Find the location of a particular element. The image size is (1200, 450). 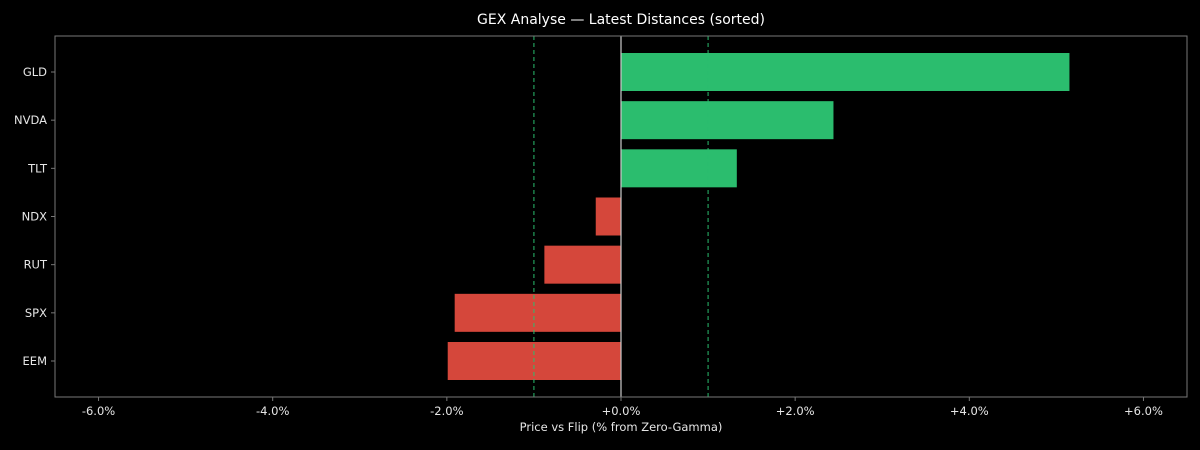

bar-nvda is located at coordinates (727, 120).